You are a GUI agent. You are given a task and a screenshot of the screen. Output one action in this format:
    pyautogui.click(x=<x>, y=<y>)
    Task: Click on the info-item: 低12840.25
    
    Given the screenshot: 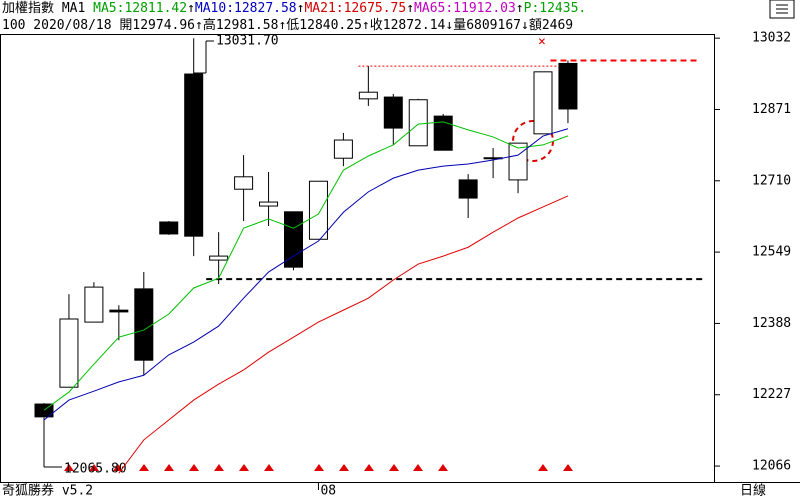 What is the action you would take?
    pyautogui.click(x=324, y=25)
    